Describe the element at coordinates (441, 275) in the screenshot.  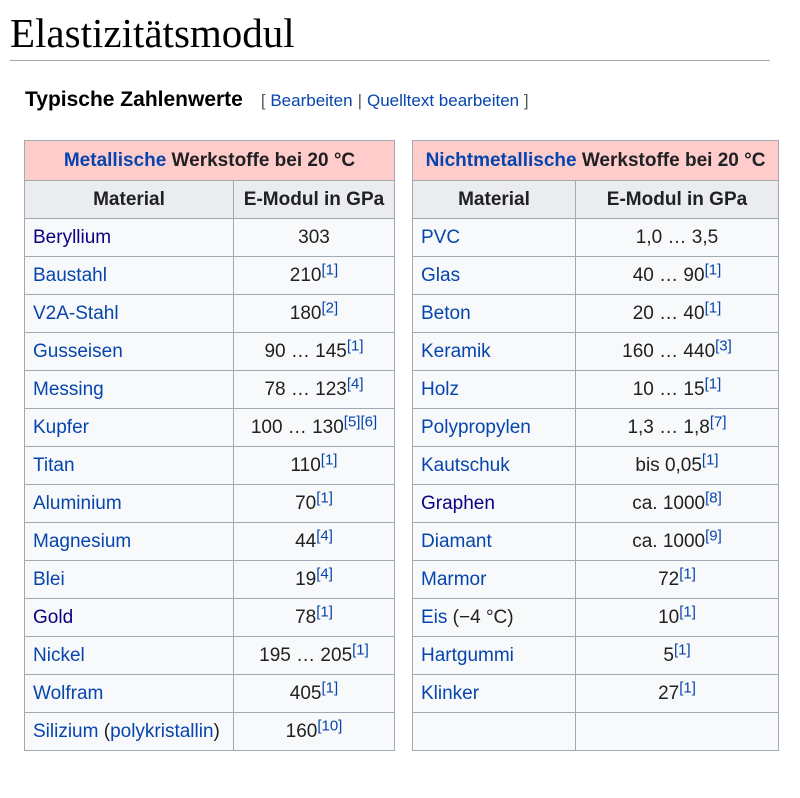
I see `material-link: Glas` at that location.